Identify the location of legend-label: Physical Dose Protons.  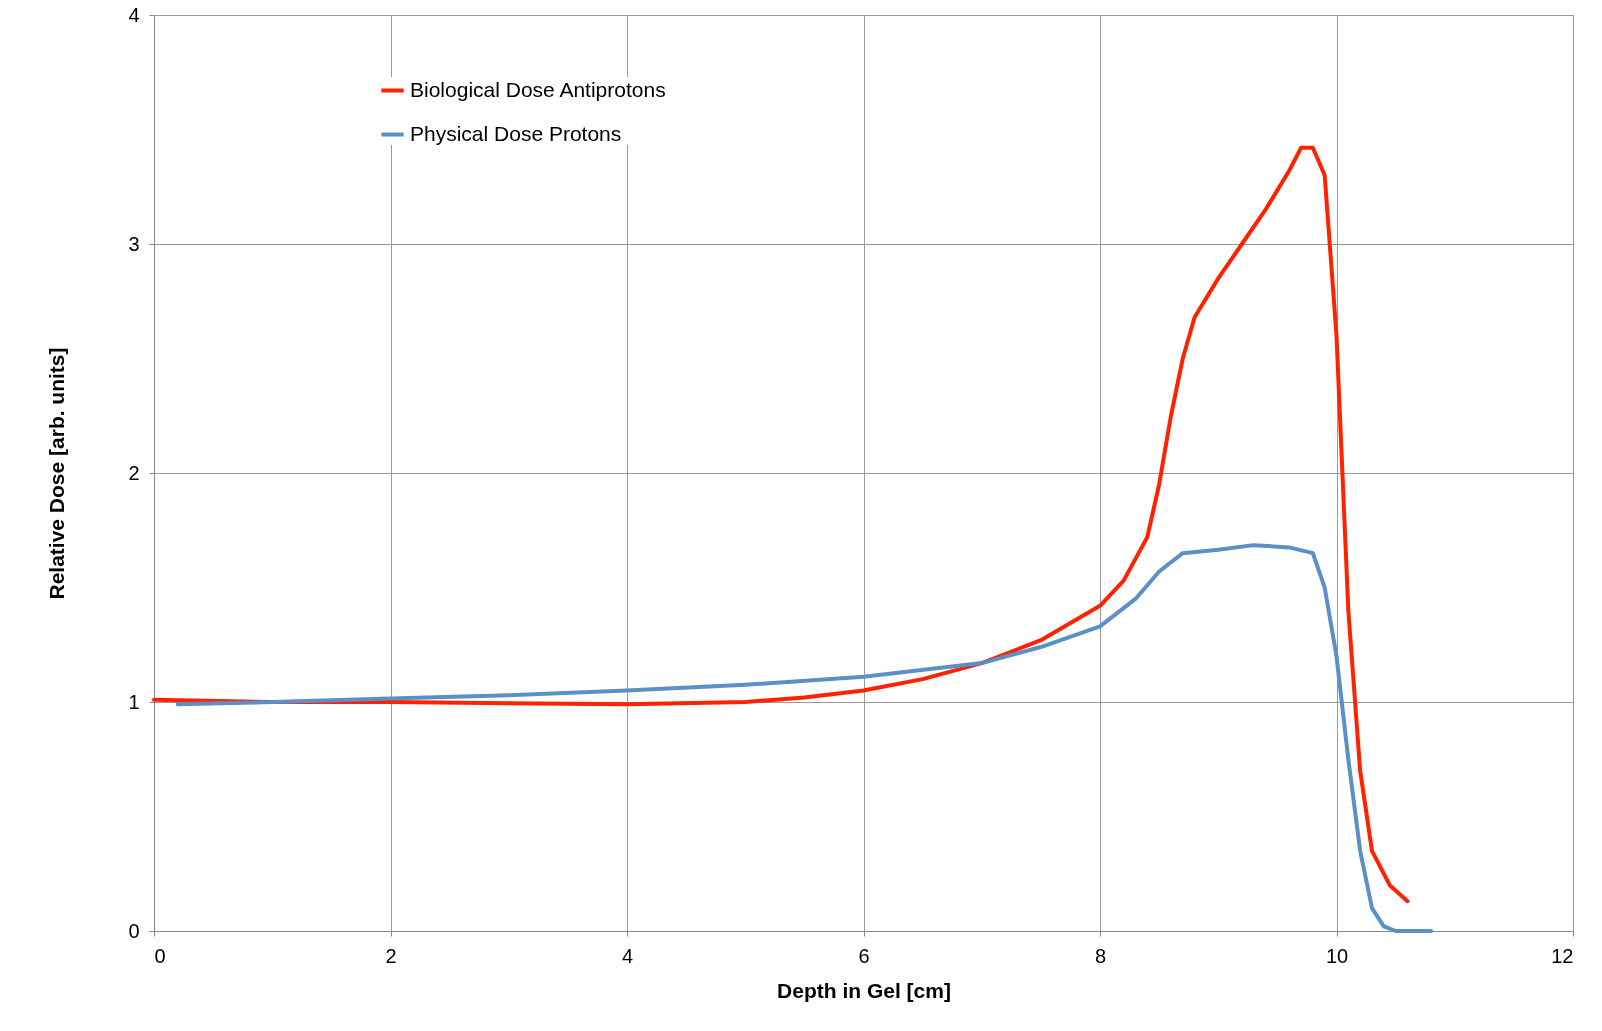
(516, 133).